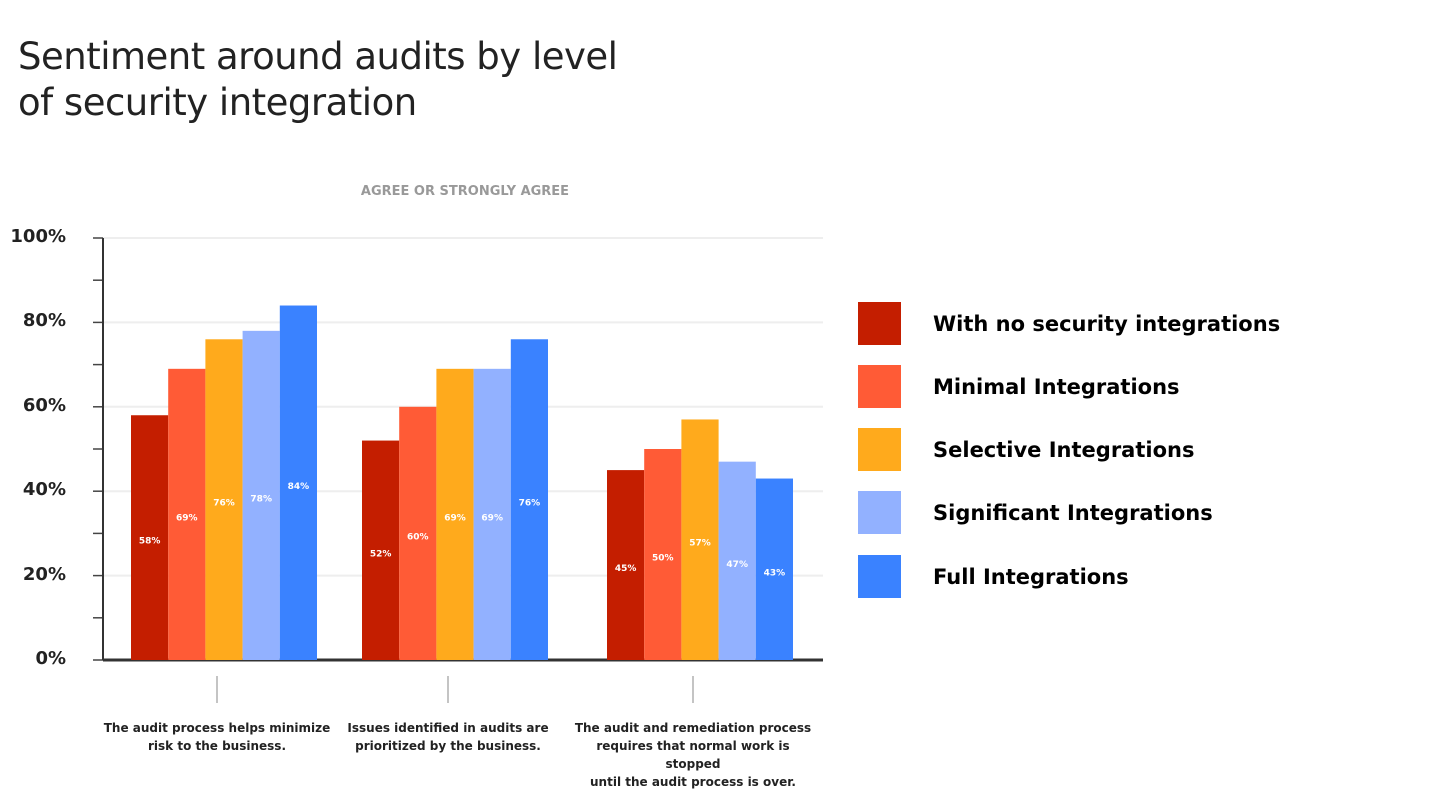  Describe the element at coordinates (44, 405) in the screenshot. I see `y-tick-label: 60%` at that location.